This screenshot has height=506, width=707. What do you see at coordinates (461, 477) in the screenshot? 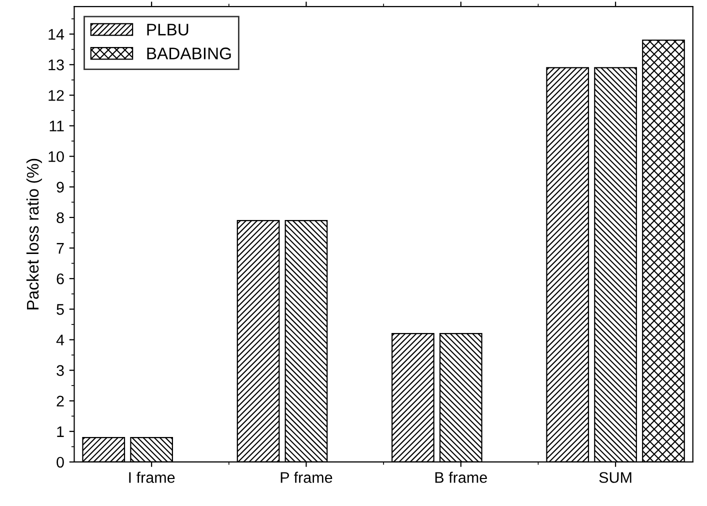
I see `x-tick-label: B frame` at bounding box center [461, 477].